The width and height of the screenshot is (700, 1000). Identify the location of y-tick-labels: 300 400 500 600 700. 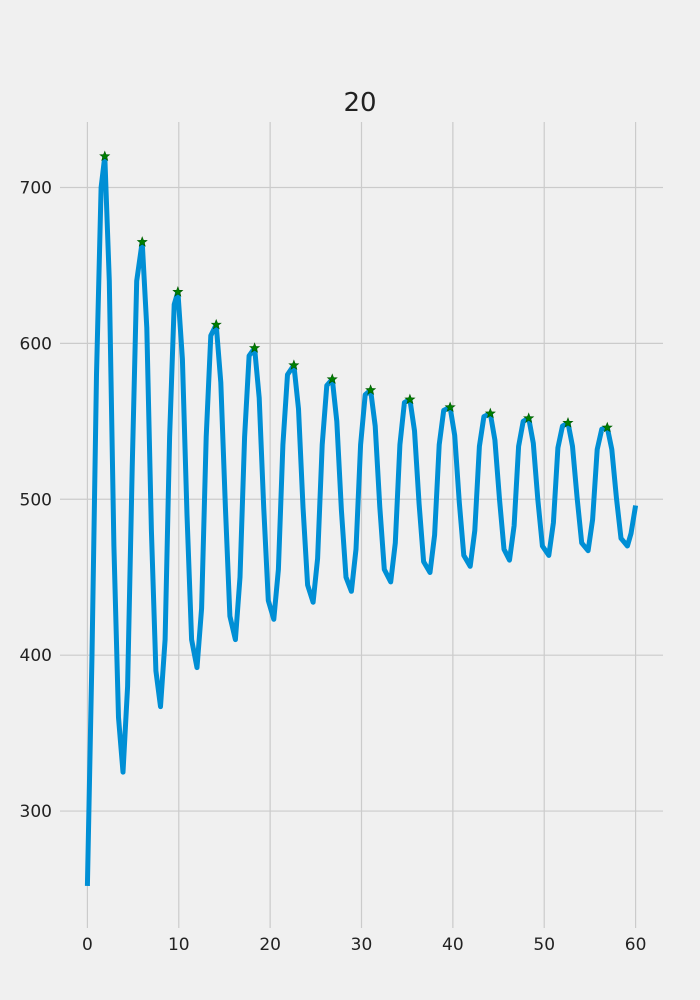
(36, 500).